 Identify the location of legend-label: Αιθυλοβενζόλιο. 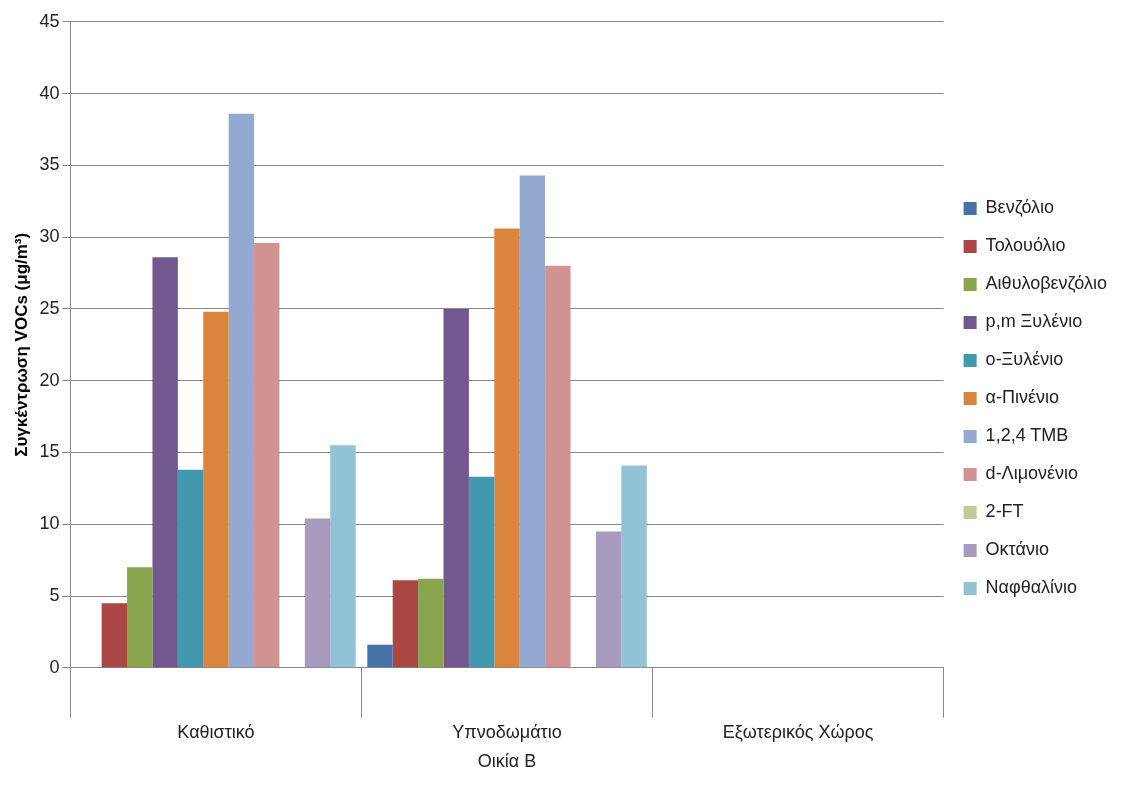
(1046, 283).